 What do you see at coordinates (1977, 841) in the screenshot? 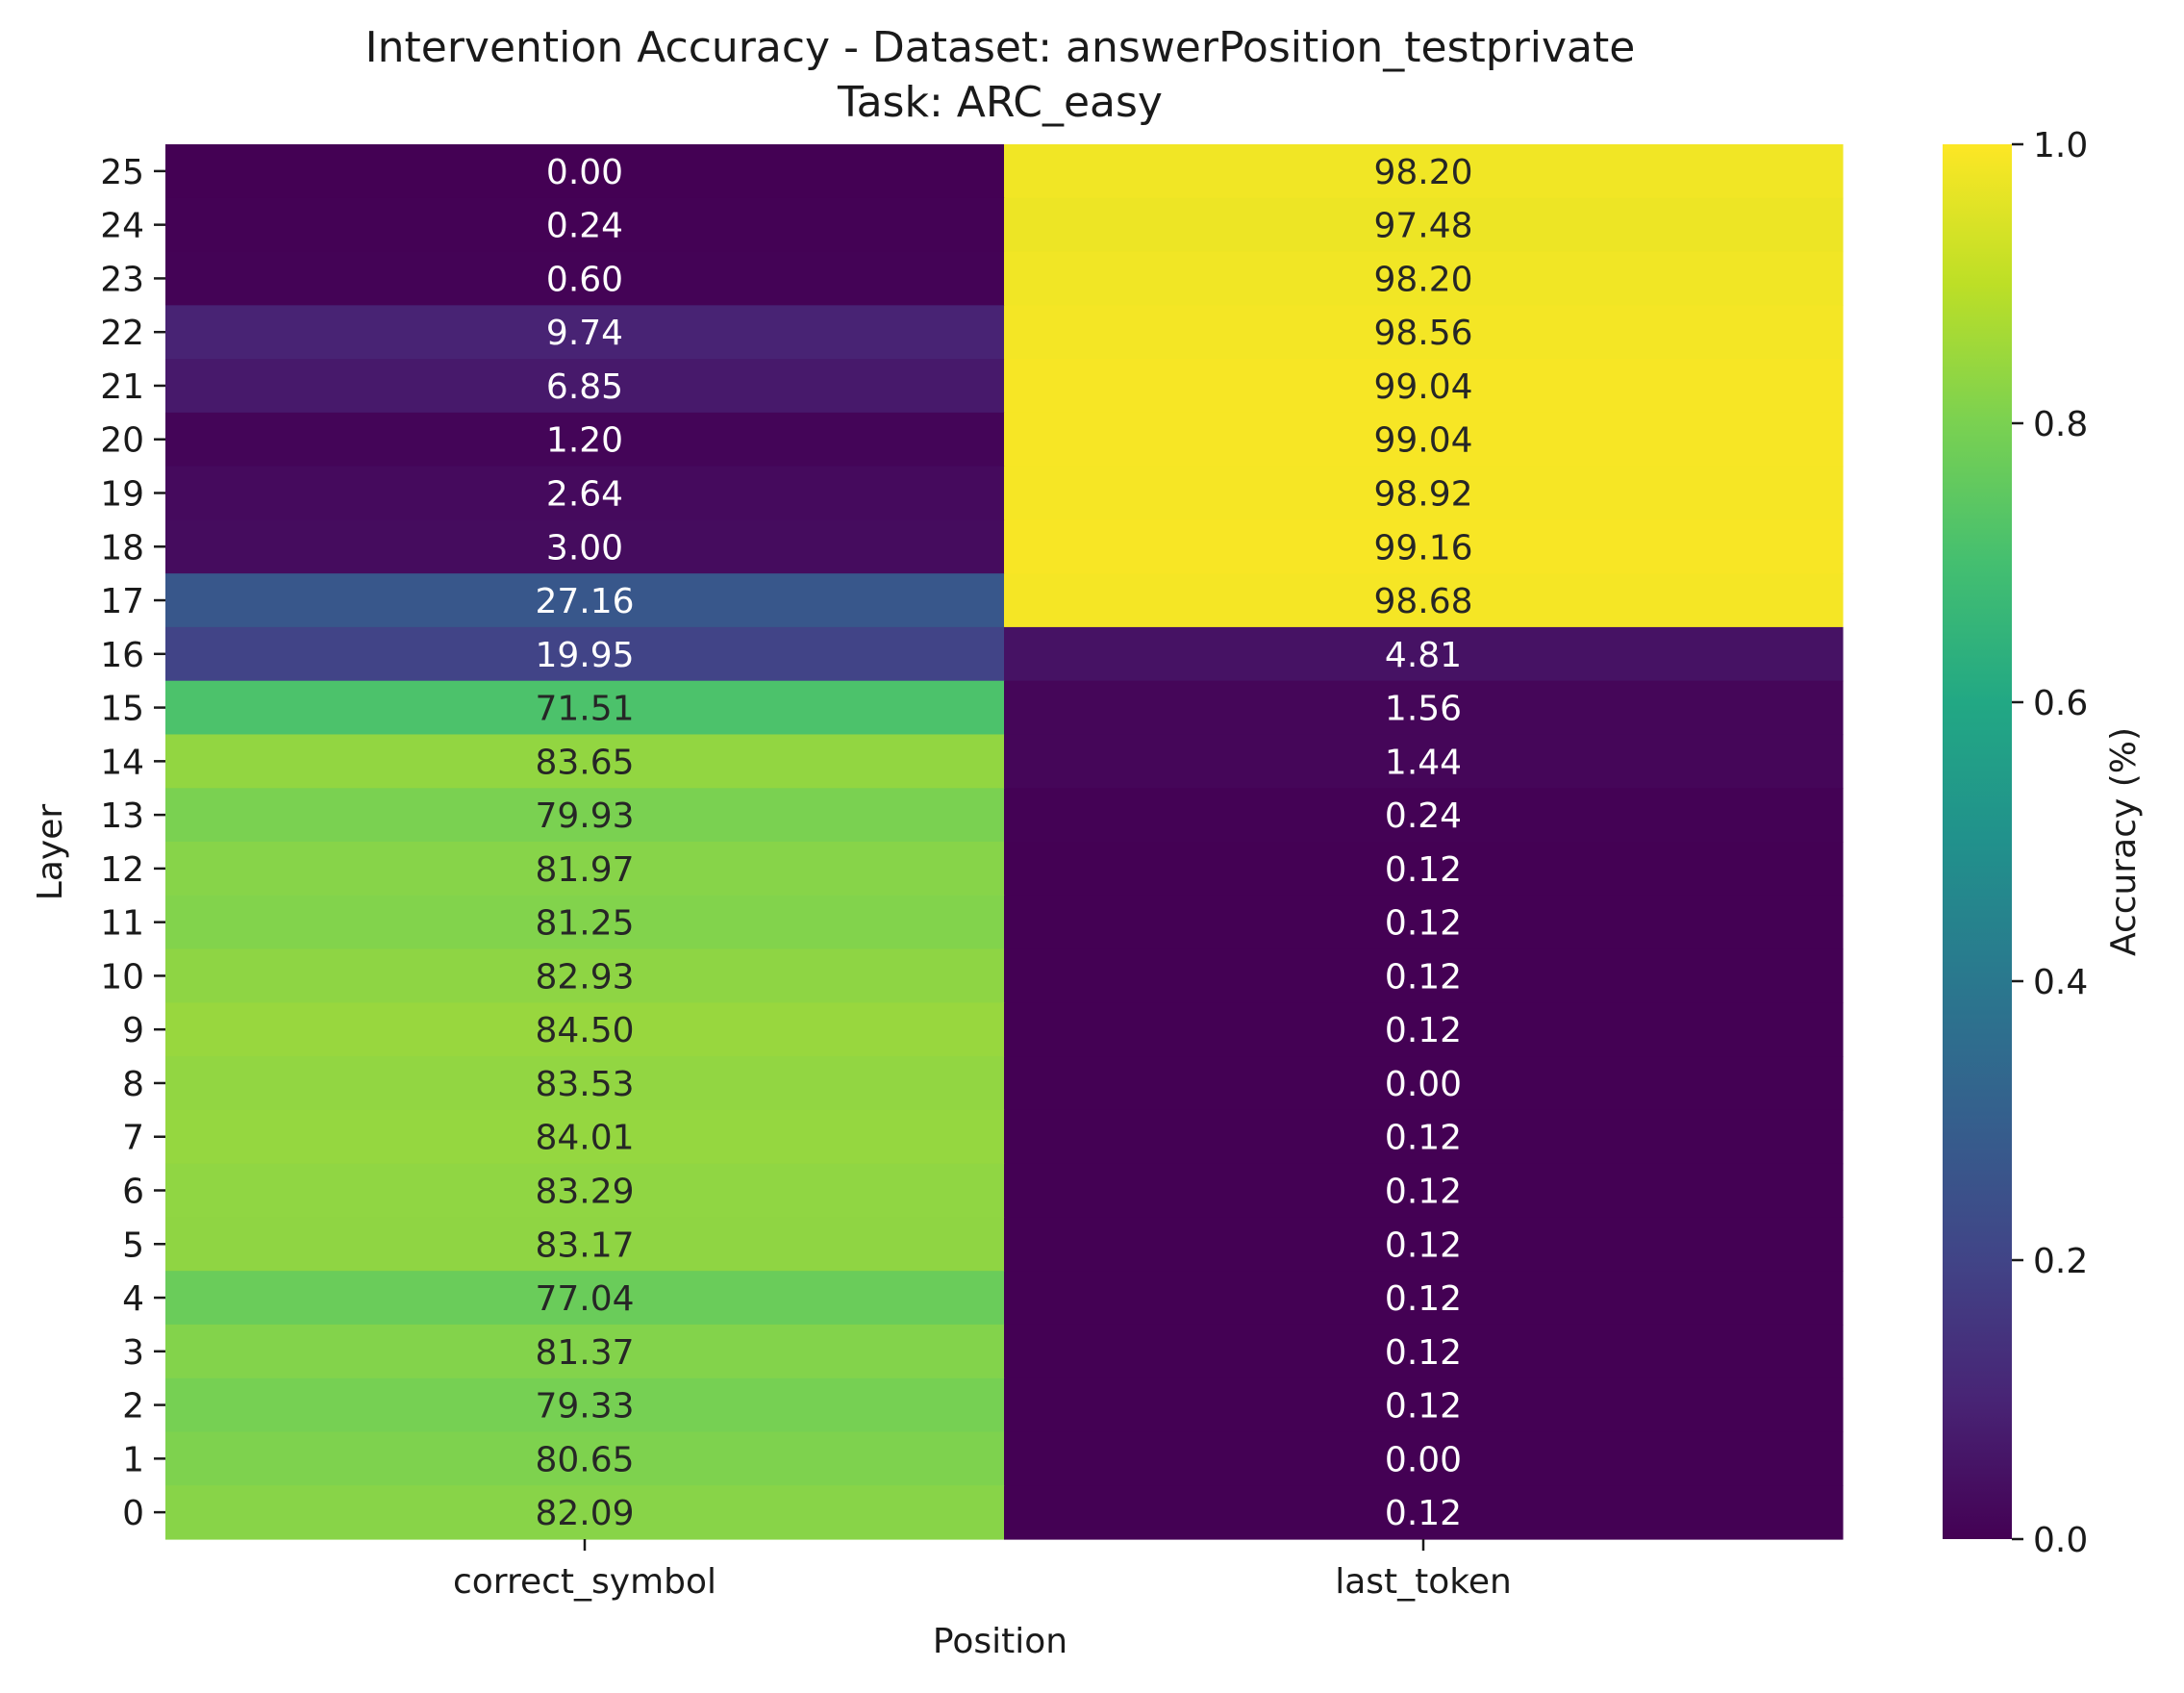
I see `colorbar` at bounding box center [1977, 841].